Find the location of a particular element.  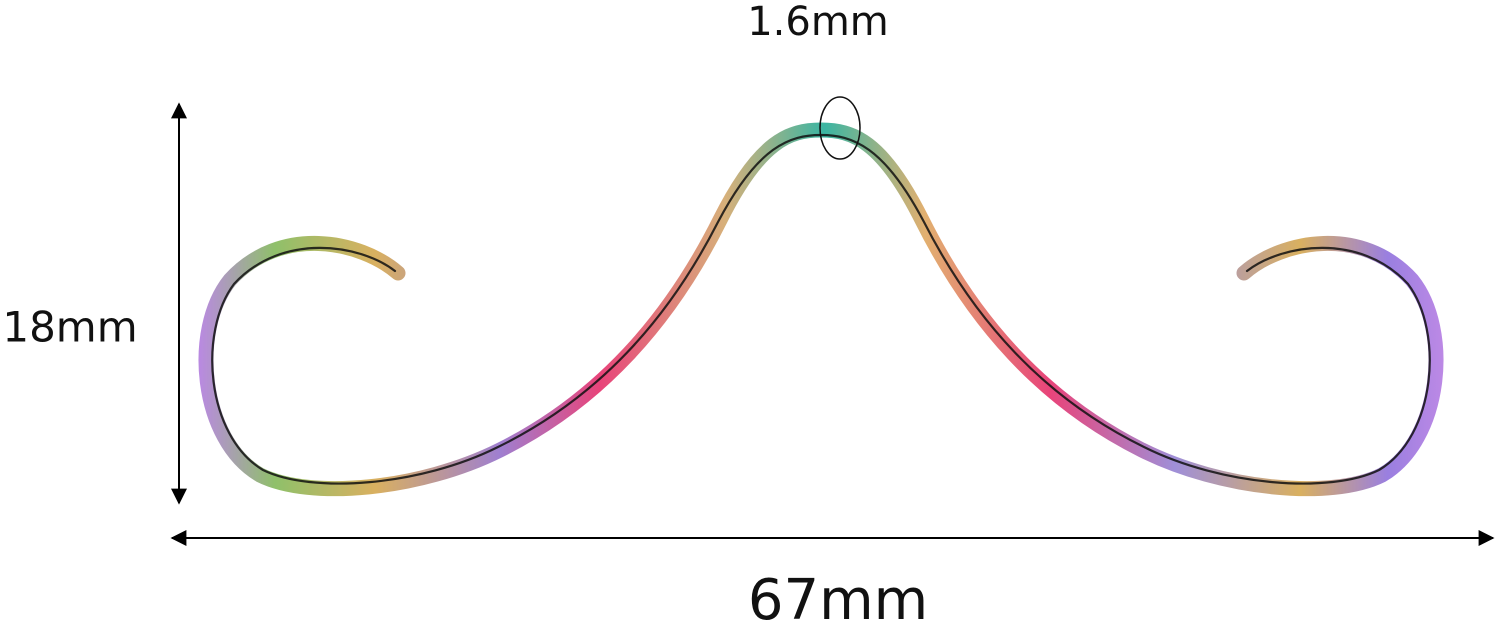

thickness-indicator is located at coordinates (840, 128).